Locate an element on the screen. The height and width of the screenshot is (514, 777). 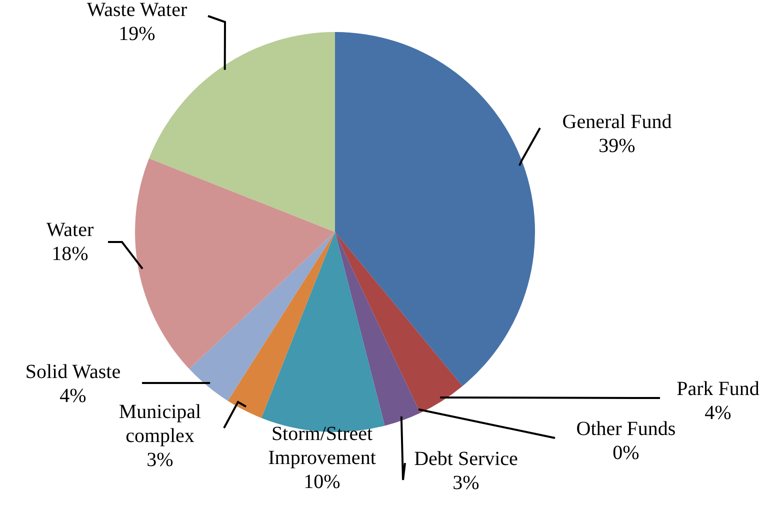
slice-label: Solid Waste is located at coordinates (73, 372).